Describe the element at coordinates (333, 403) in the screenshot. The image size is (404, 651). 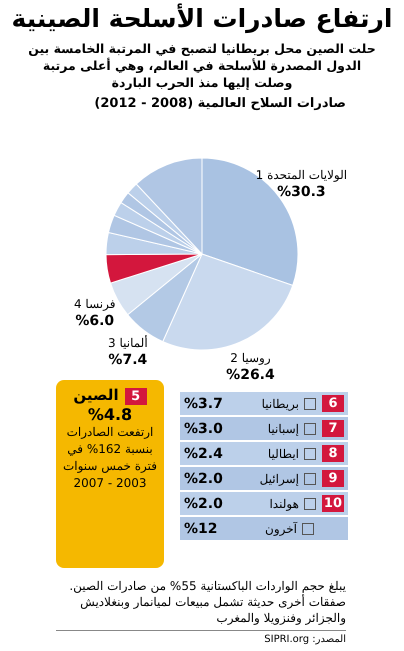
I see `text: 6` at that location.